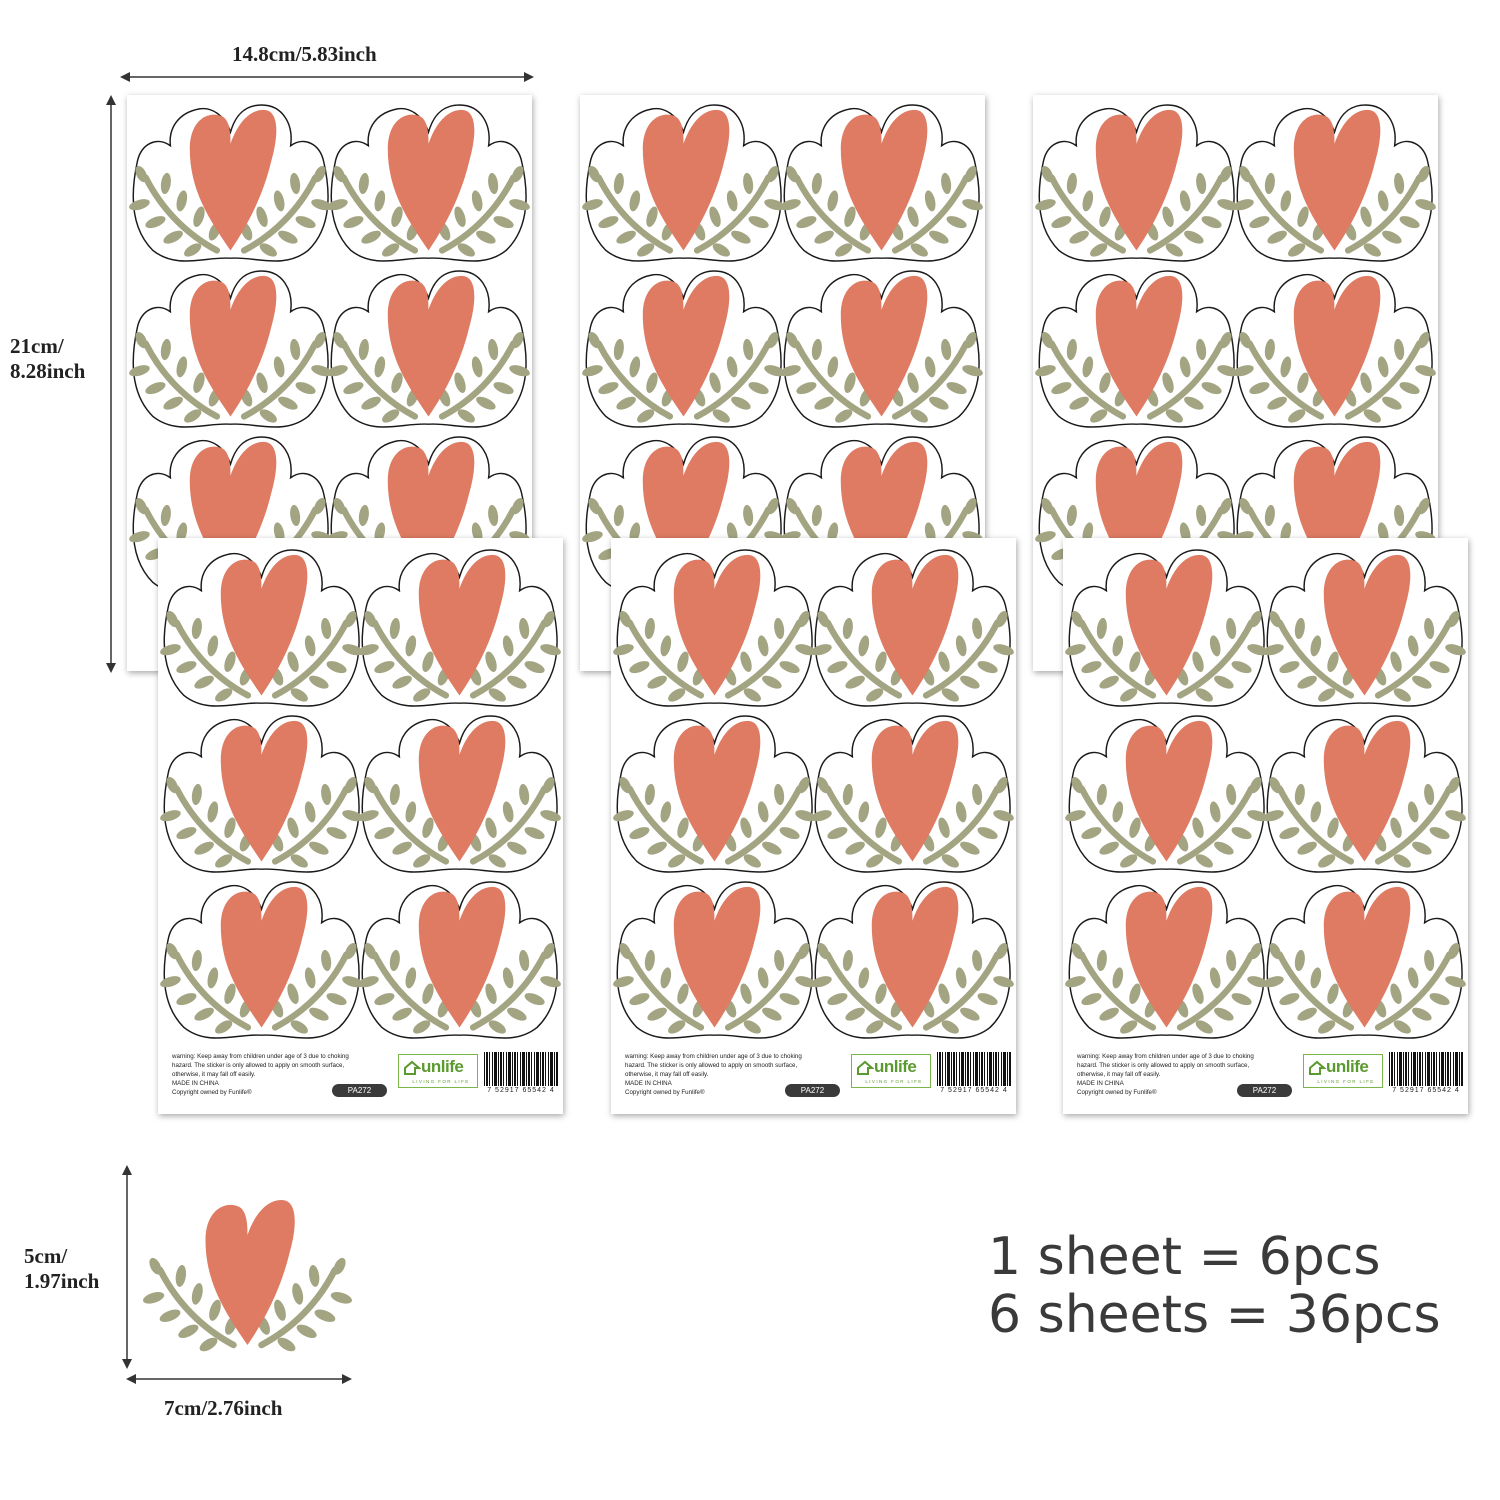 The height and width of the screenshot is (1500, 1500). I want to click on sheet-height-label: 21cm/ 8.28inch, so click(60, 359).